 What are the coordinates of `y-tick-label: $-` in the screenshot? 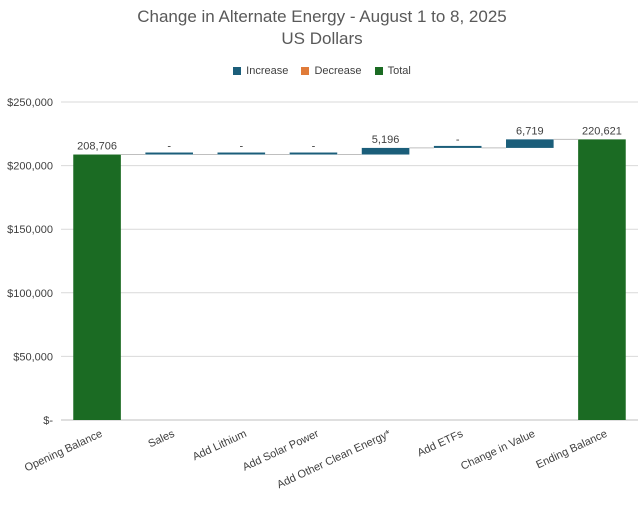 It's located at (48, 421).